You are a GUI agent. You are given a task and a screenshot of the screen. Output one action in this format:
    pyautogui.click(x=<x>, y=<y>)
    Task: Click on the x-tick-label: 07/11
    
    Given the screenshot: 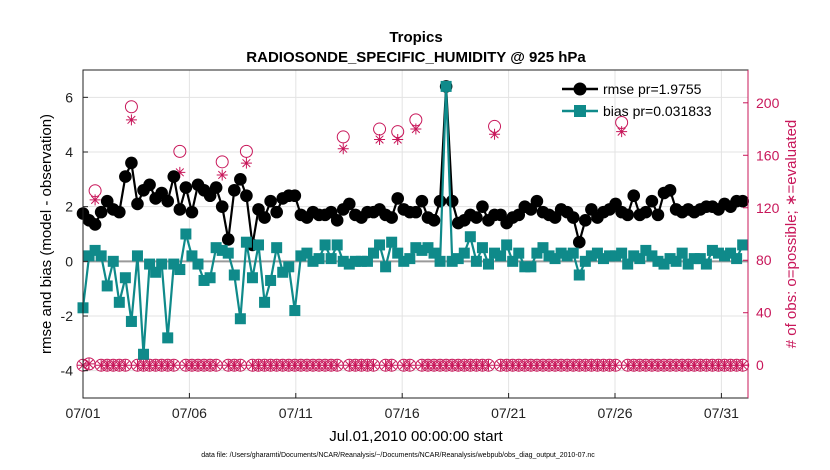 What is the action you would take?
    pyautogui.click(x=296, y=413)
    